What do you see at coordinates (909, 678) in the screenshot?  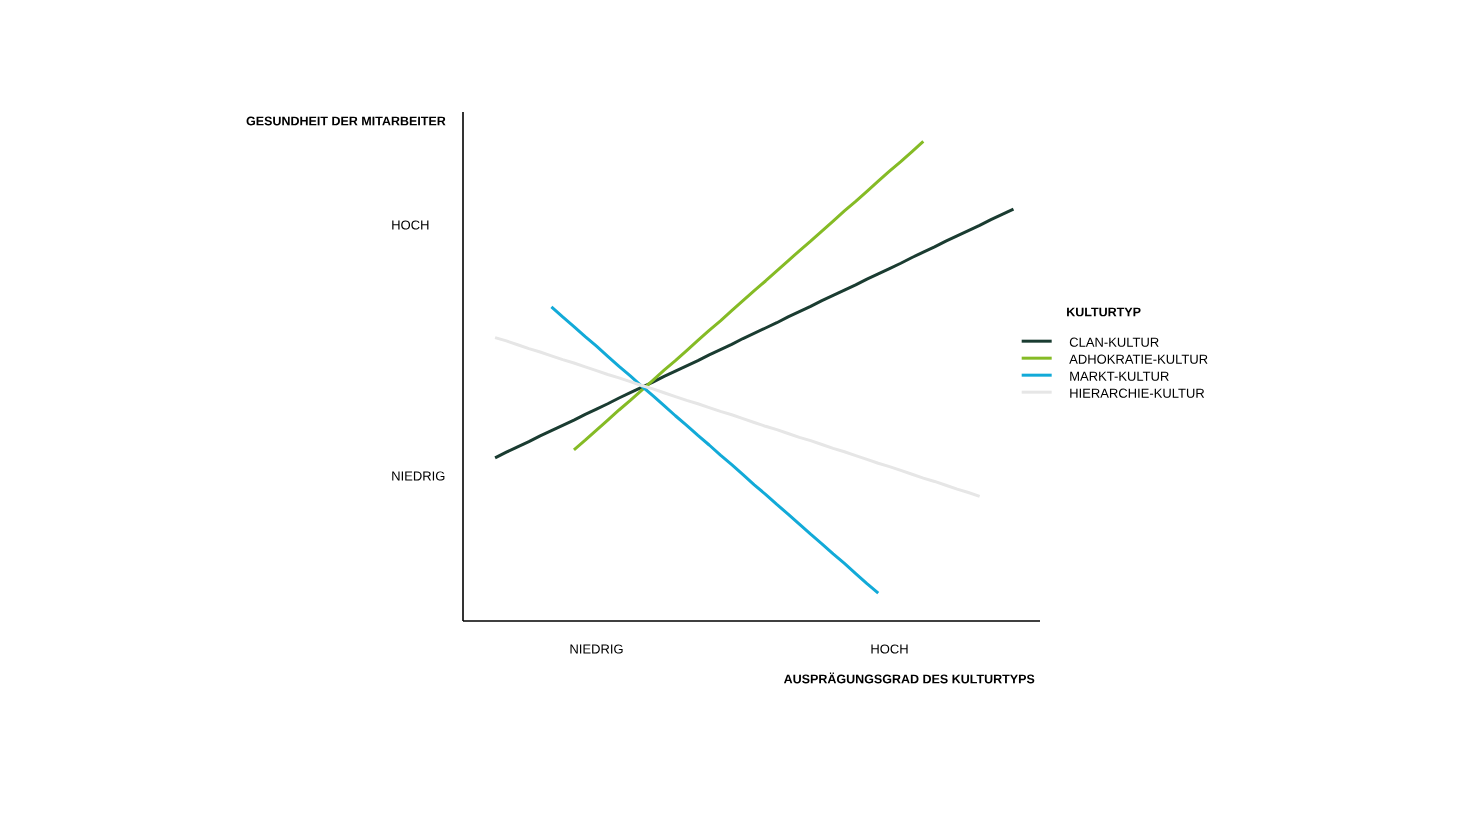 I see `x-axis-title: AUSPRÄGUNGSGRAD DES KULTURTYPS` at bounding box center [909, 678].